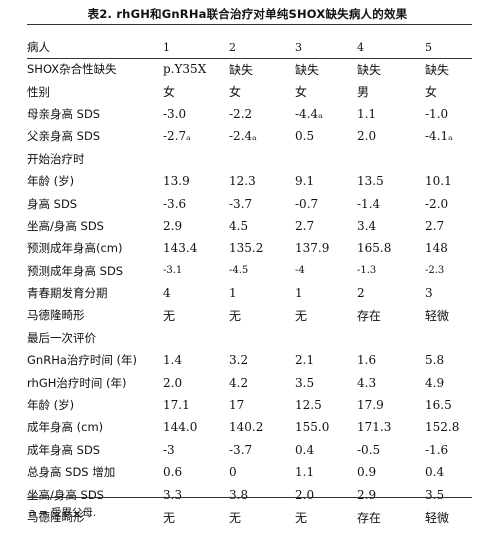 The height and width of the screenshot is (546, 495). I want to click on cell-patient-1: -3, so click(169, 449).